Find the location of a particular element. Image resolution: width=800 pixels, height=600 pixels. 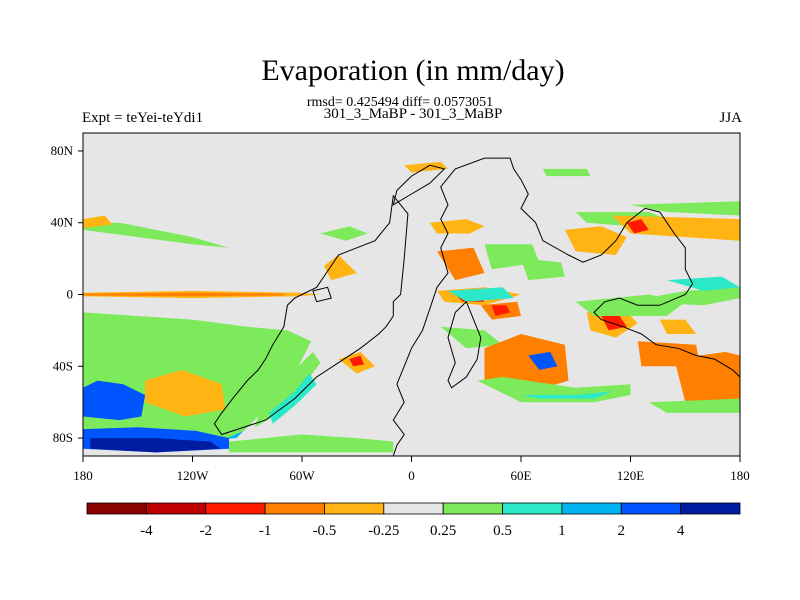

colorbar-label: -2 is located at coordinates (205, 531).